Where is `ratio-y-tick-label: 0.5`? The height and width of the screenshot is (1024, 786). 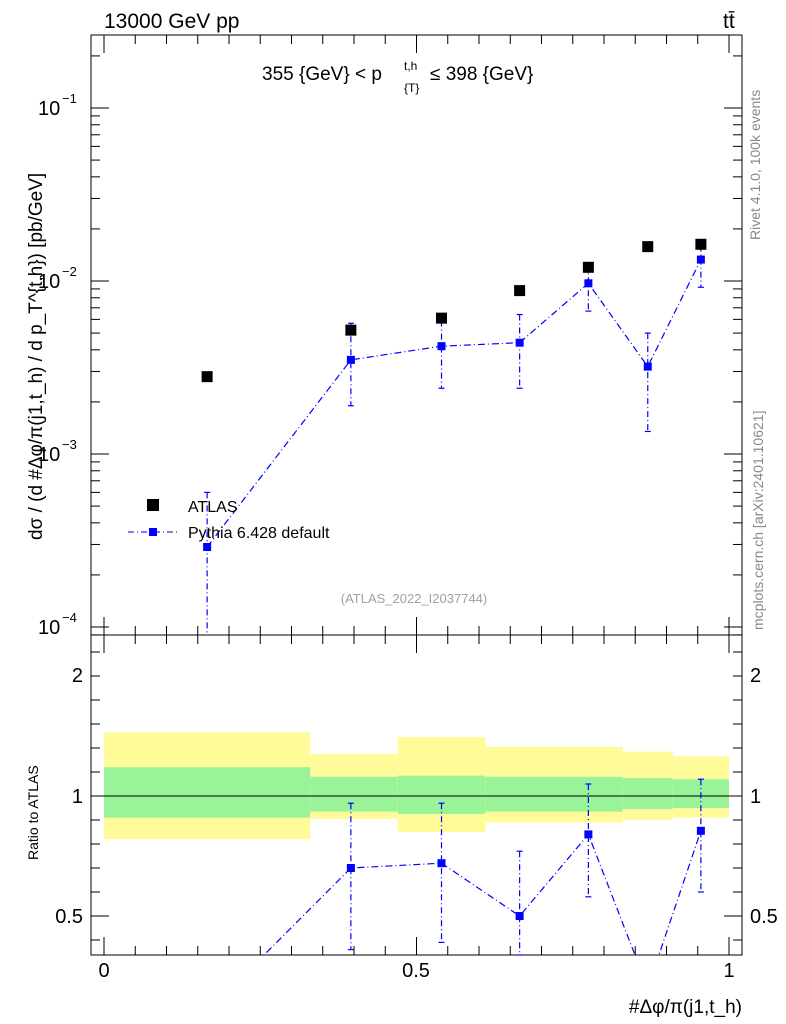 ratio-y-tick-label: 0.5 is located at coordinates (69, 917).